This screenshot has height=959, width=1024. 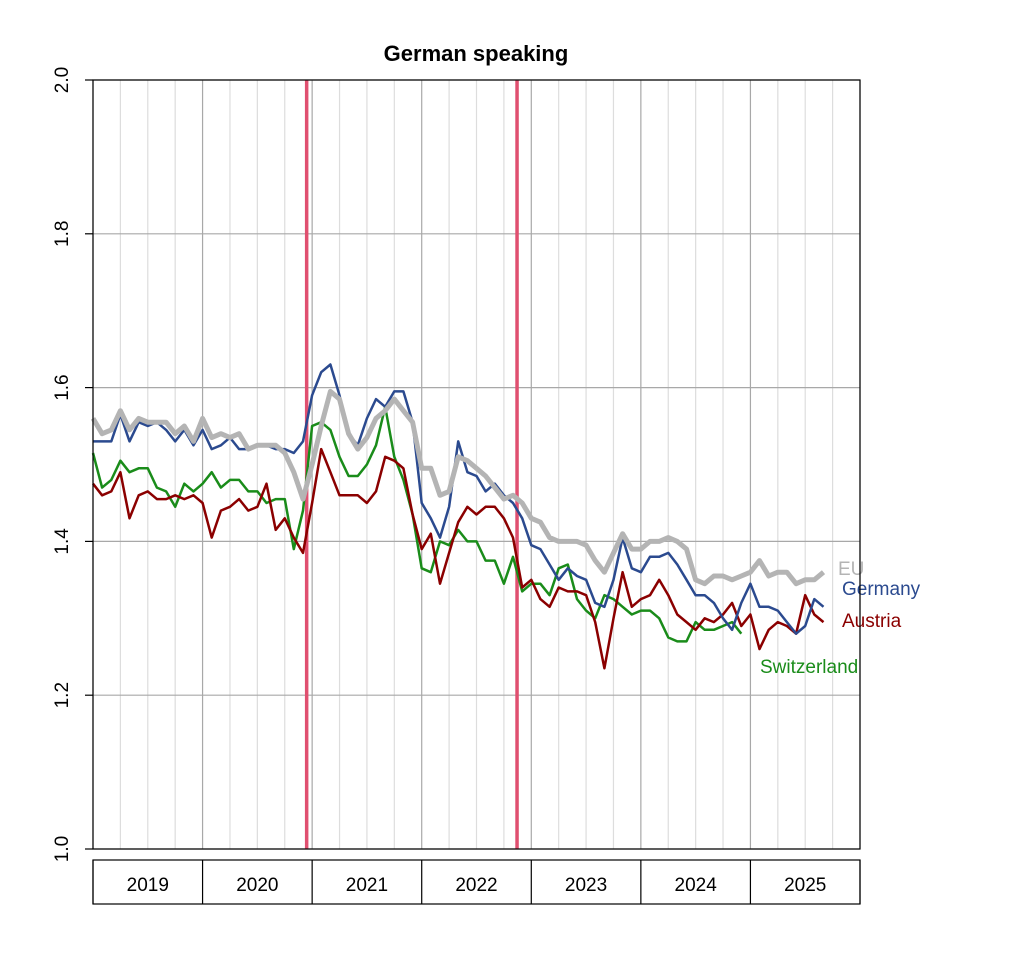 I want to click on series-line, so click(x=458, y=487).